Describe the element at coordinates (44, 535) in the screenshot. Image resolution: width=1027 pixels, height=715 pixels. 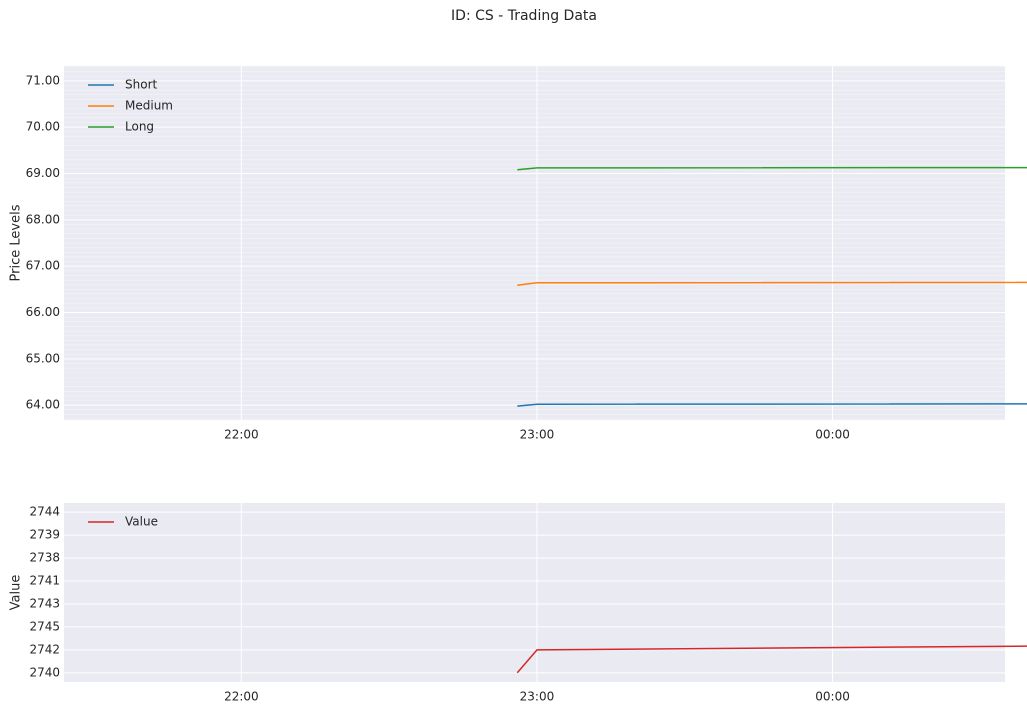
I see `y-tick-label: 2739` at that location.